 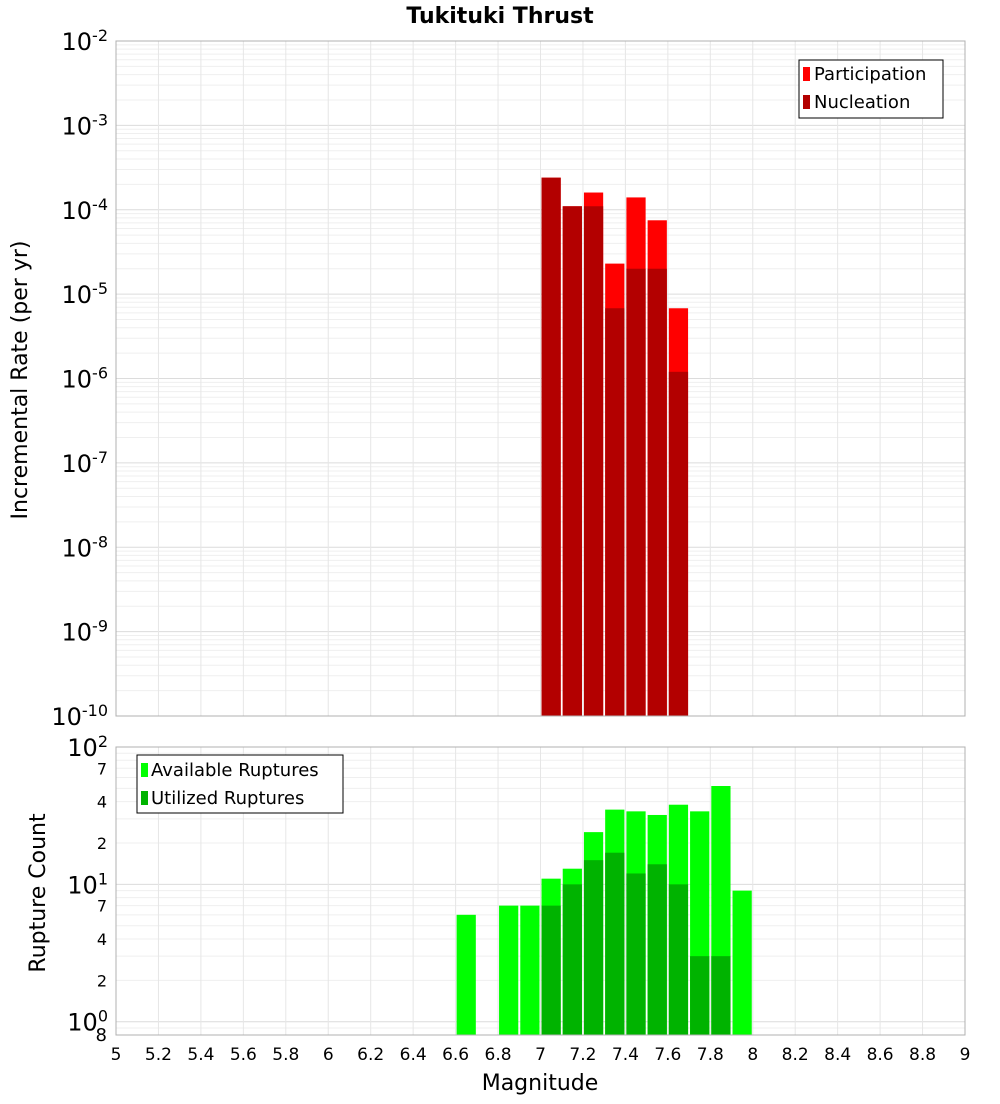 I want to click on bottom-legend-box, so click(x=240, y=784).